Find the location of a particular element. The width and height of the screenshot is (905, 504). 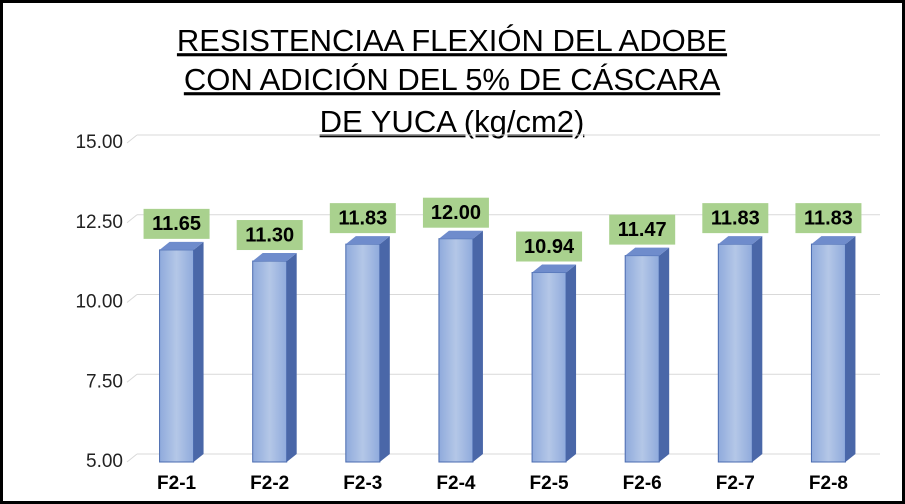

x-tick-label: F2-6 is located at coordinates (642, 483).